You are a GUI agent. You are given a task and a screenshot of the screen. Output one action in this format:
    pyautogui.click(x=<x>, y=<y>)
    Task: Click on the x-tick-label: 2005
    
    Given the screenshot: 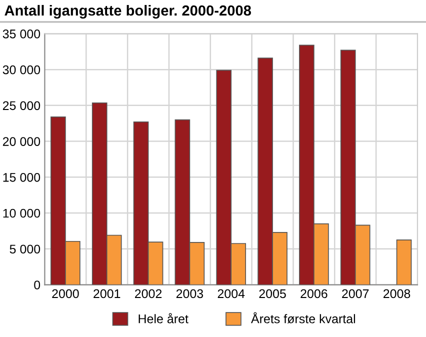 What is the action you would take?
    pyautogui.click(x=272, y=293)
    